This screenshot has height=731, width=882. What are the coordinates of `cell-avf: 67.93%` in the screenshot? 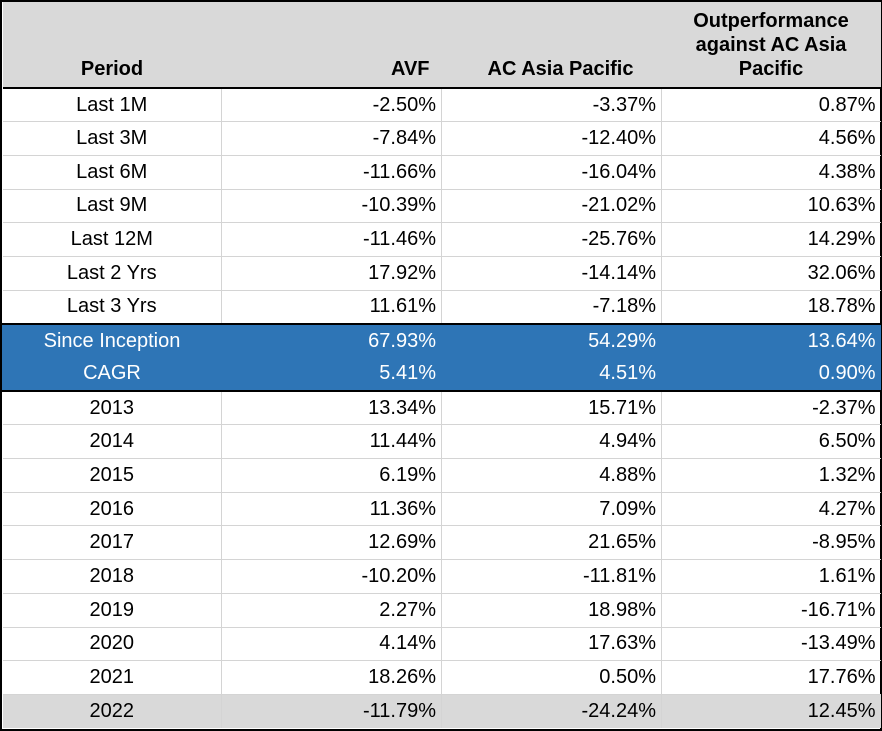 It's located at (331, 340).